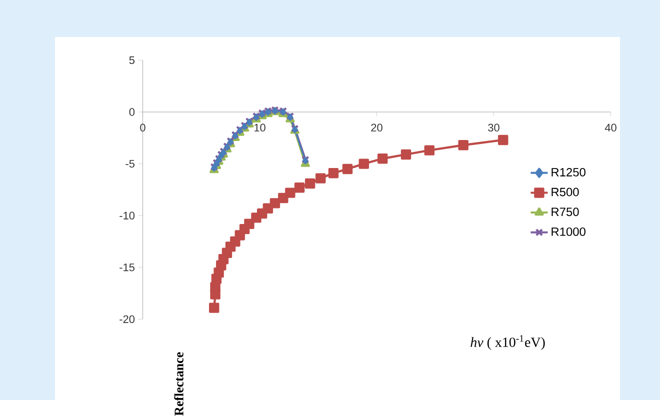 This screenshot has width=660, height=419. I want to click on y-tick-label: 5, so click(131, 60).